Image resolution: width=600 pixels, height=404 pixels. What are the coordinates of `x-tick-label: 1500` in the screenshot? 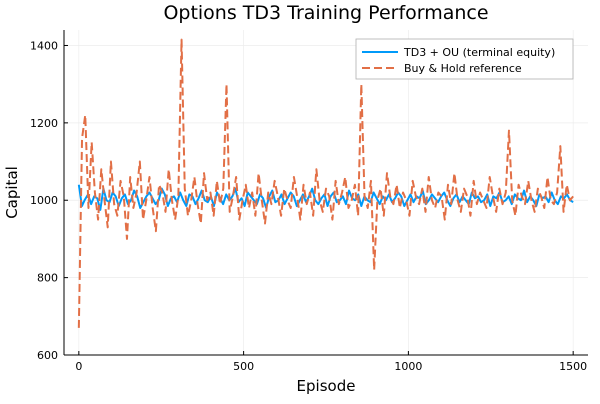 It's located at (573, 366).